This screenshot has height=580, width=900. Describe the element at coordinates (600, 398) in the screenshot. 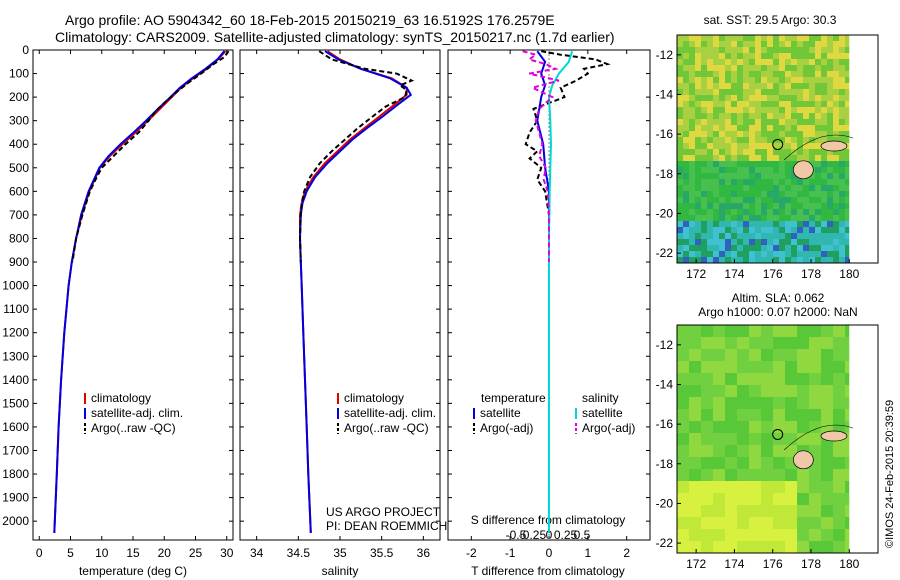

I see `difference-legend-title-s: salinity` at that location.